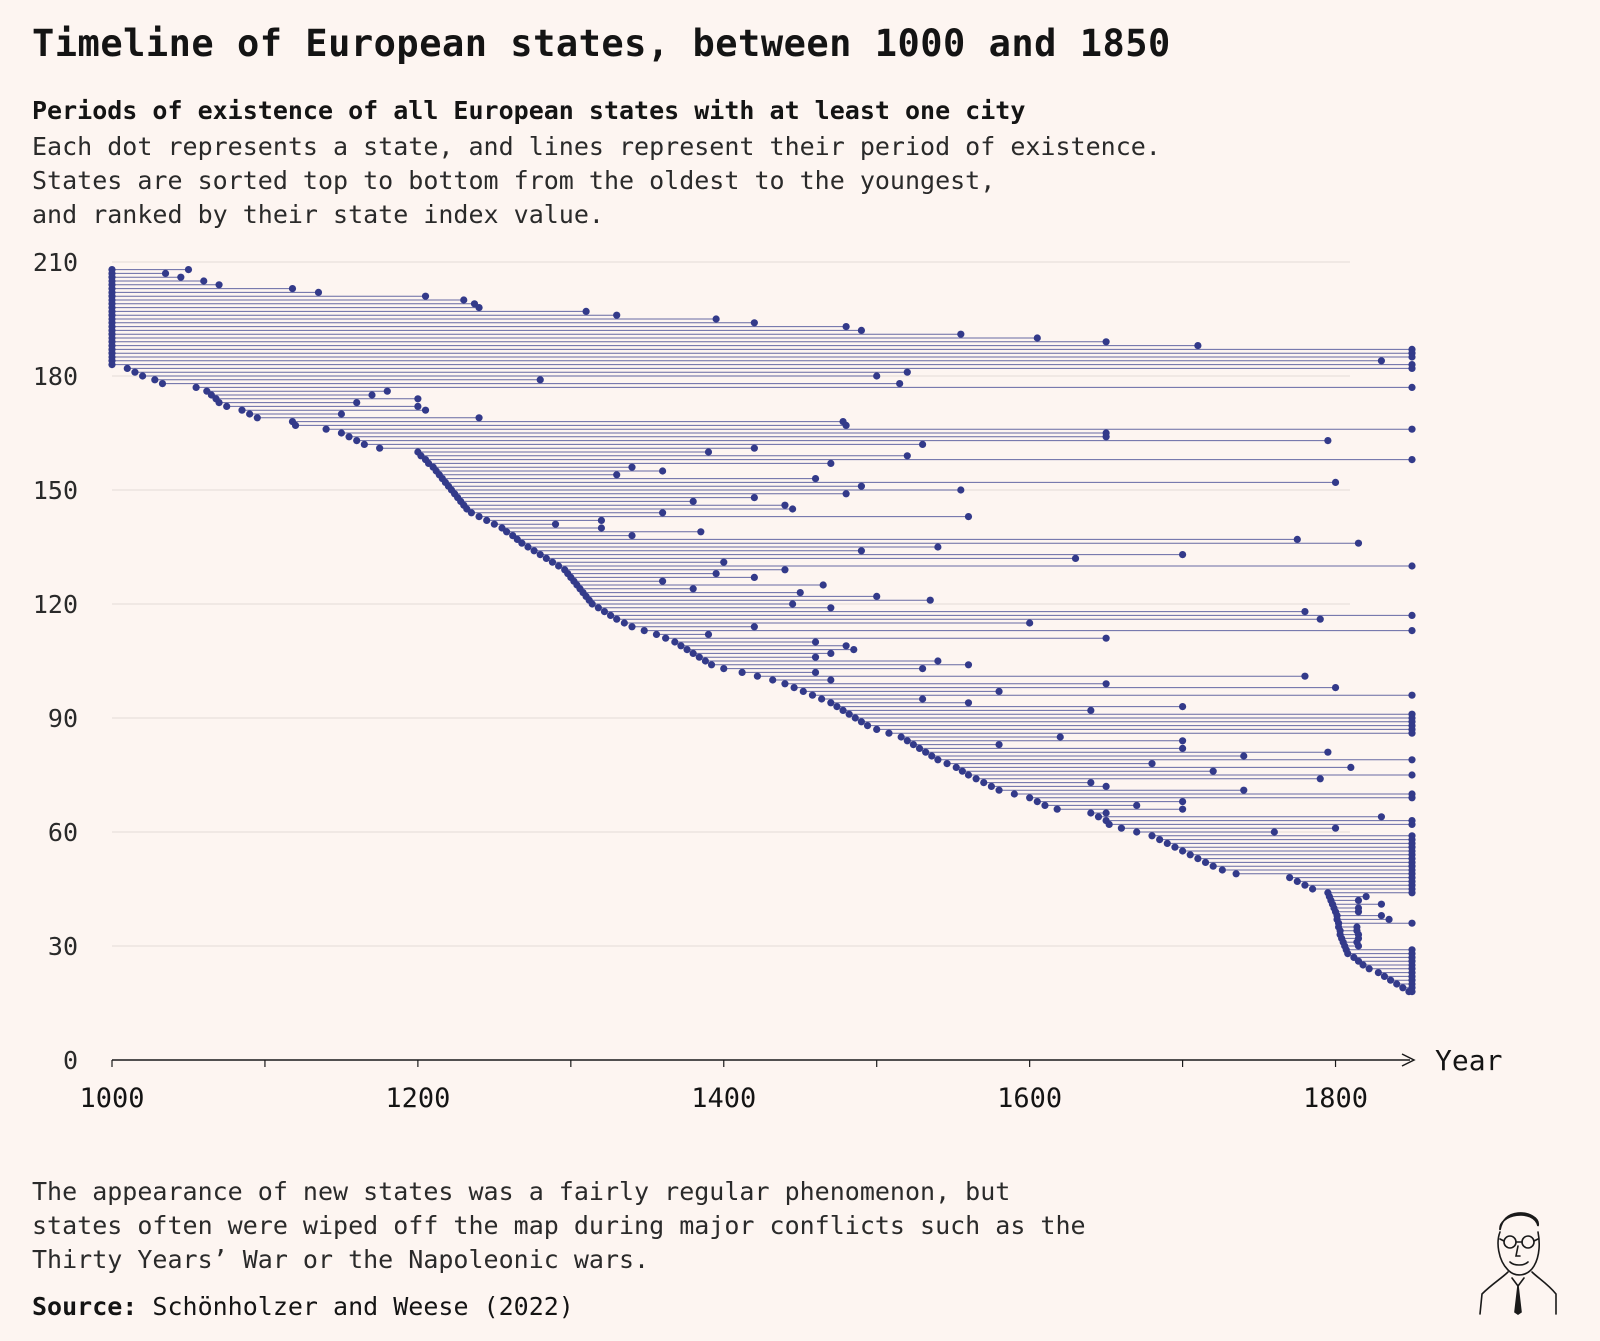 This screenshot has height=1341, width=1600. What do you see at coordinates (85, 1306) in the screenshot?
I see `source-label: Source:` at bounding box center [85, 1306].